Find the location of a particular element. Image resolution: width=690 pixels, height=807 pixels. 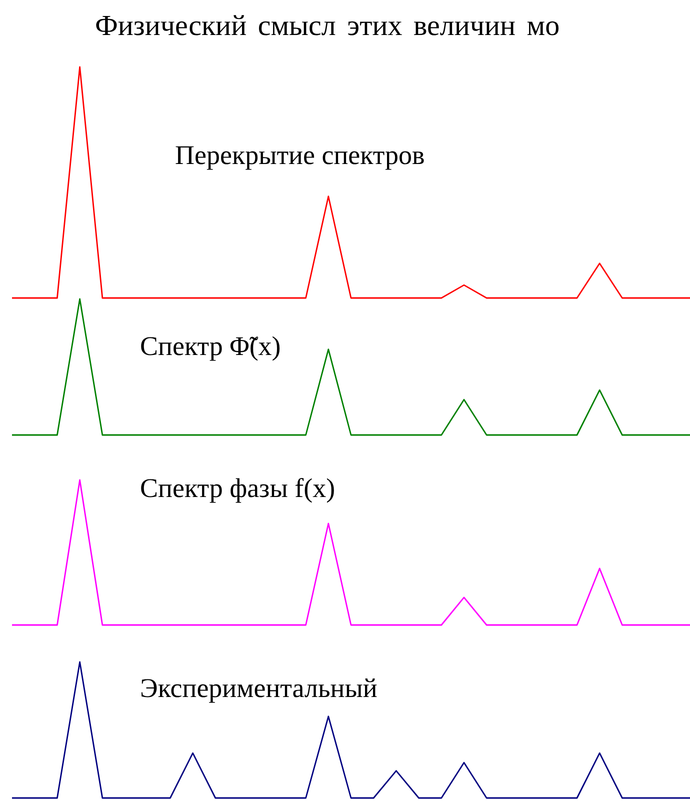

text: Физический смысл этих величин мо is located at coordinates (327, 26).